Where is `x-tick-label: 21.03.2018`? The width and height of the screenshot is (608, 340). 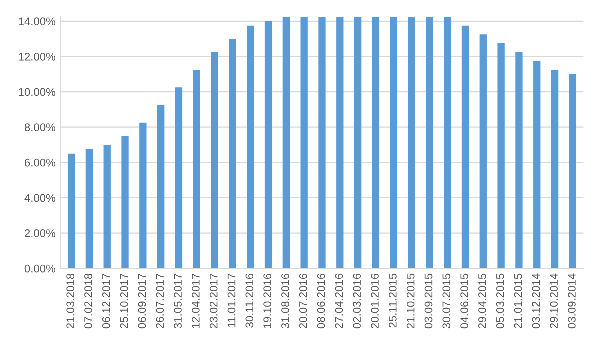 x-tick-label: 21.03.2018 is located at coordinates (70, 301).